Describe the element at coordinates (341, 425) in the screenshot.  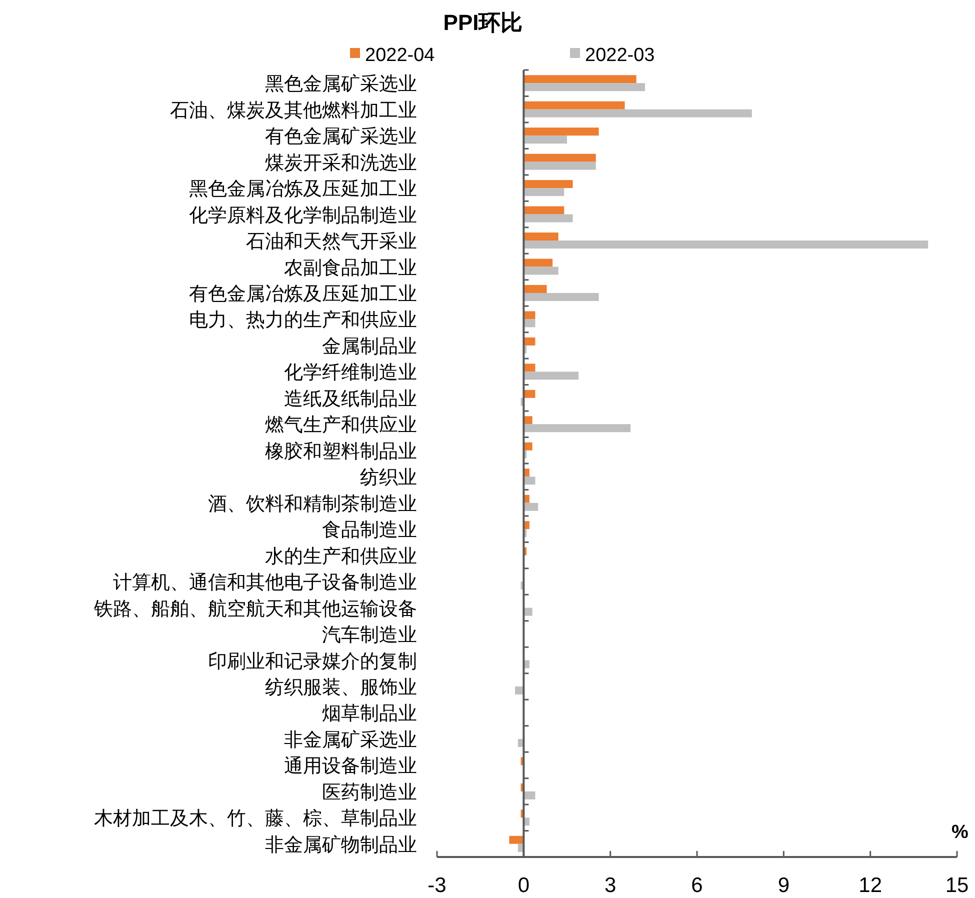
I see `y-tick-label: 燃气生产和供应业` at that location.